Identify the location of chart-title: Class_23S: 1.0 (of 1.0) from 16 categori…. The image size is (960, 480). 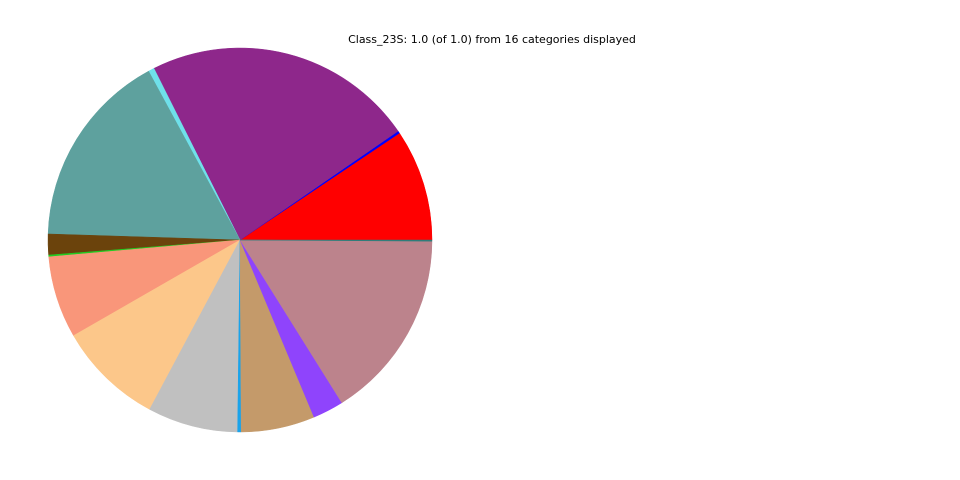
(492, 39).